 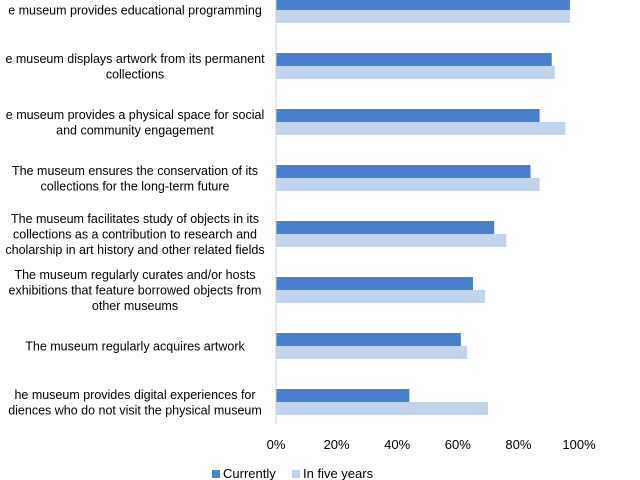 What do you see at coordinates (458, 444) in the screenshot?
I see `x-tick-label: 60%` at bounding box center [458, 444].